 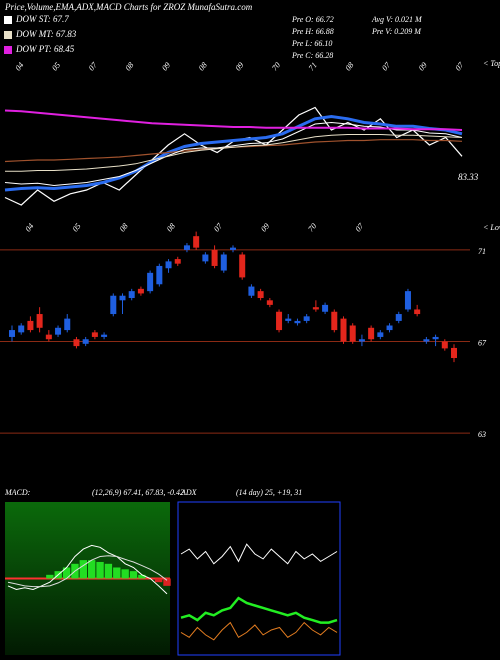 What do you see at coordinates (42, 19) in the screenshot?
I see `legend-label: DOW ST: 67.7` at bounding box center [42, 19].